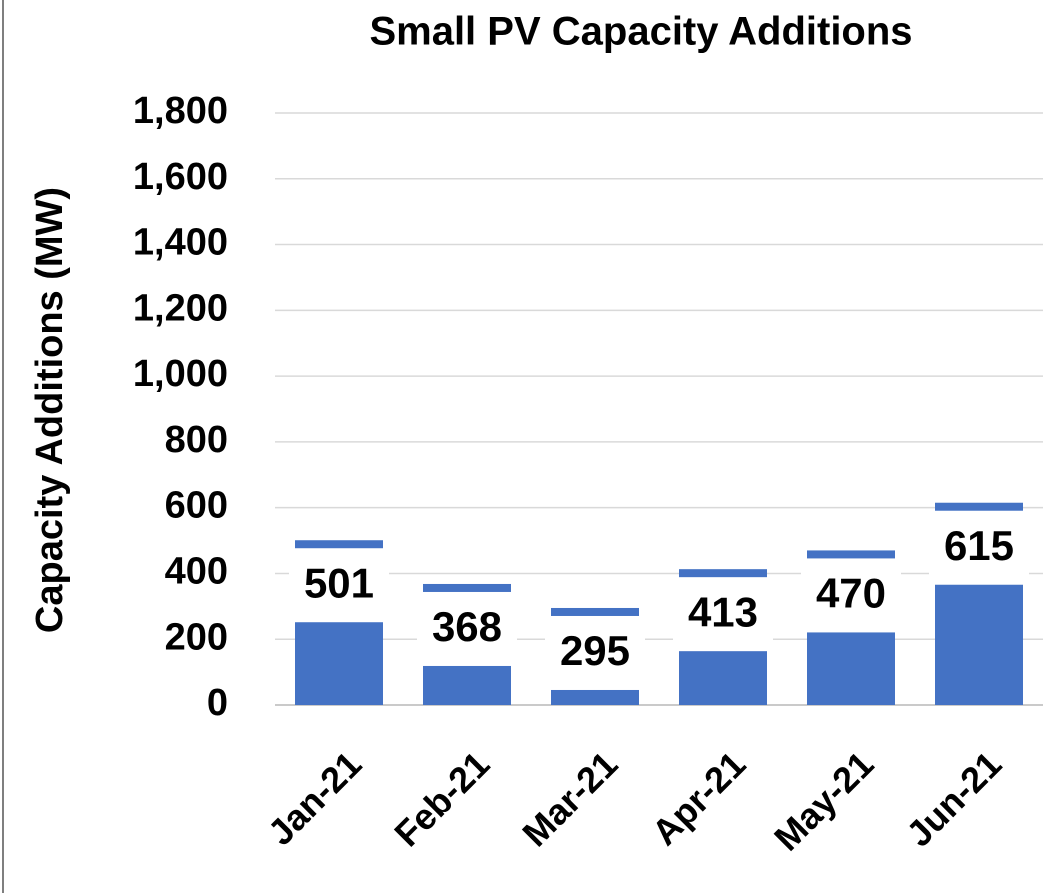  I want to click on data-label: 413, so click(723, 611).